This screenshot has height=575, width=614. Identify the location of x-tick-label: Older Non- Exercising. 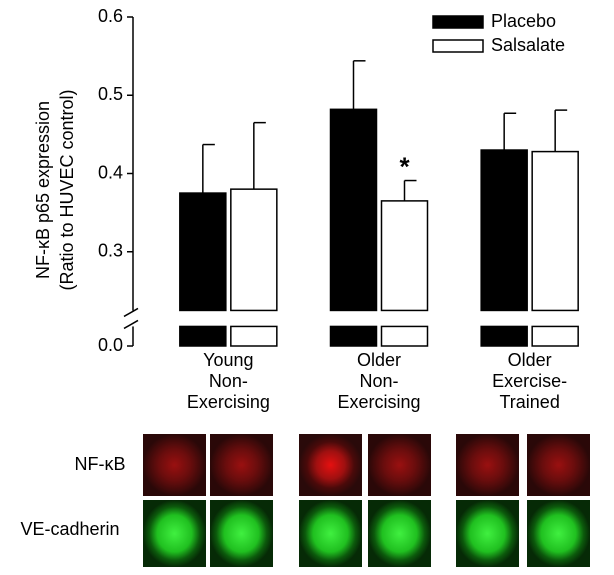
(379, 381).